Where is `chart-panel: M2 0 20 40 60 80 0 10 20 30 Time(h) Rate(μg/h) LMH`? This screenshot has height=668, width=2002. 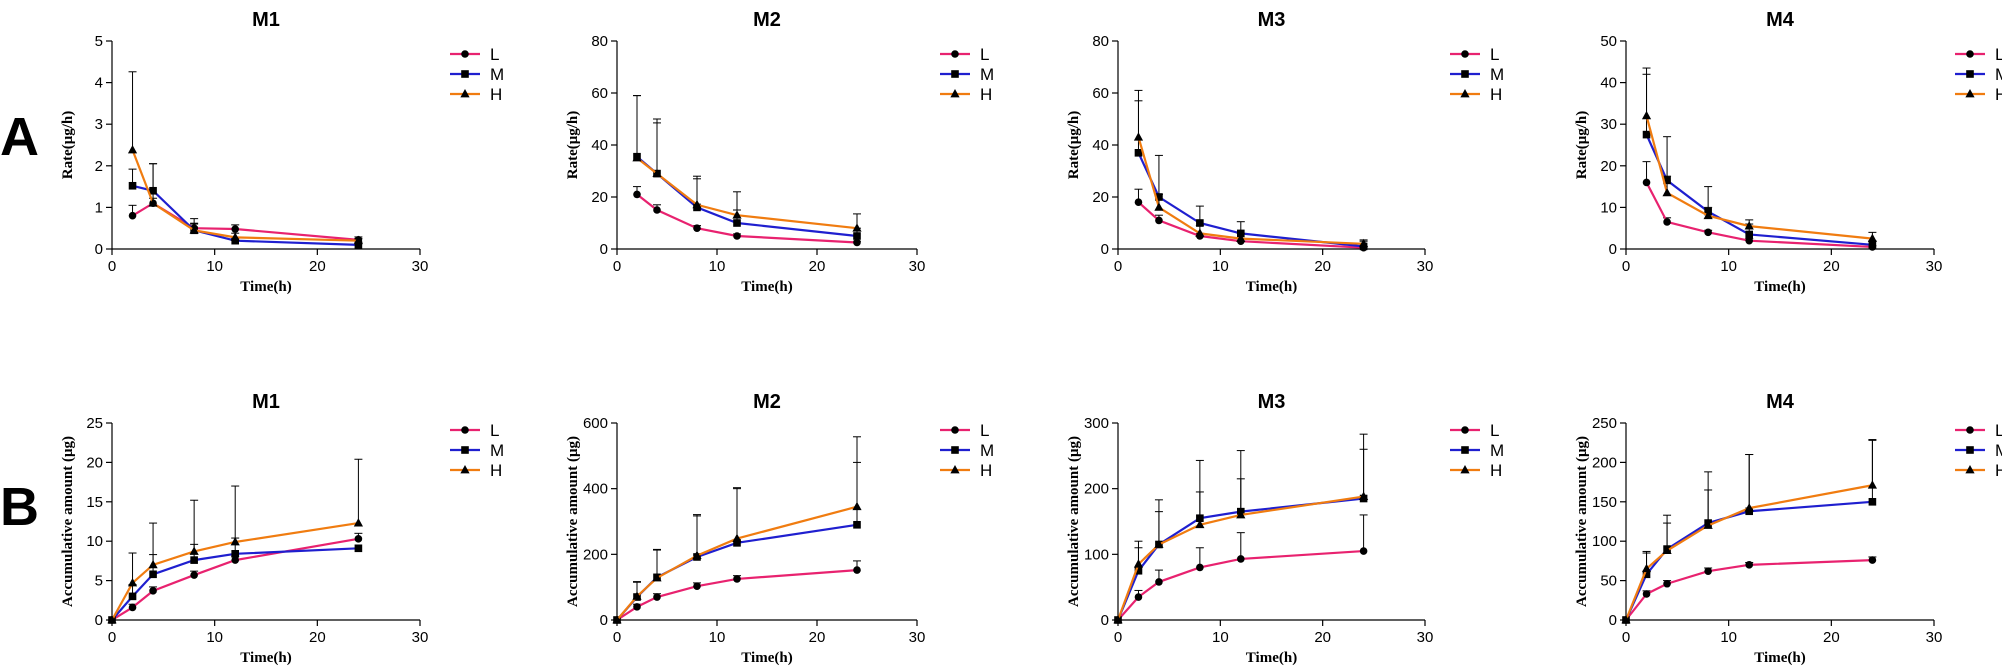 chart-panel: M2 0 20 40 60 80 0 10 20 30 Time(h) Rate(μg/h) LMH is located at coordinates (779, 152).